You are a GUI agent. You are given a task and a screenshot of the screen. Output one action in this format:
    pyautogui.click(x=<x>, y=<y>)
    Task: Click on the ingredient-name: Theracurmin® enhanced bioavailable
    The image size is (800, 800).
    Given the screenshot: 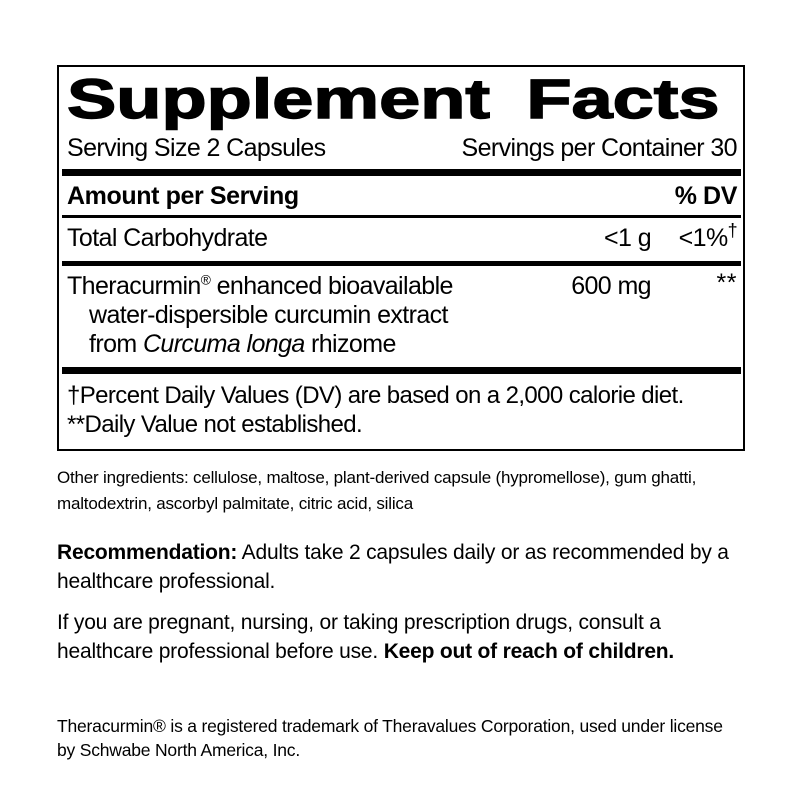 What is the action you would take?
    pyautogui.click(x=311, y=286)
    